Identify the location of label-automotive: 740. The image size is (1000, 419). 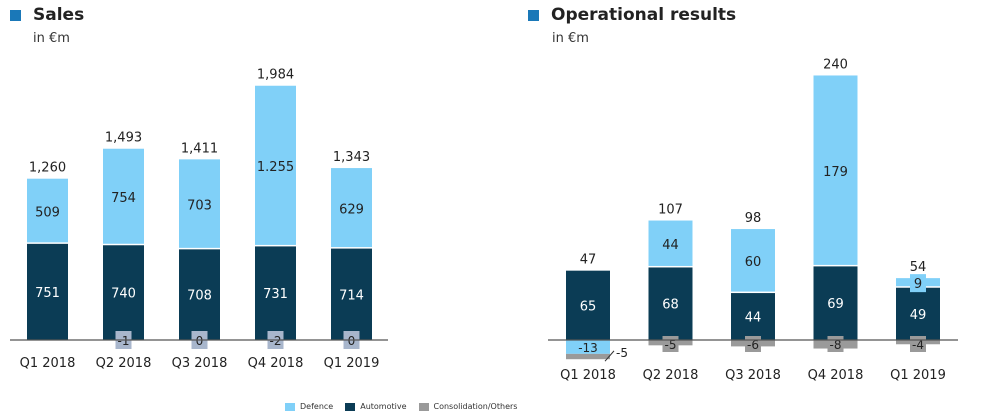
(123, 294).